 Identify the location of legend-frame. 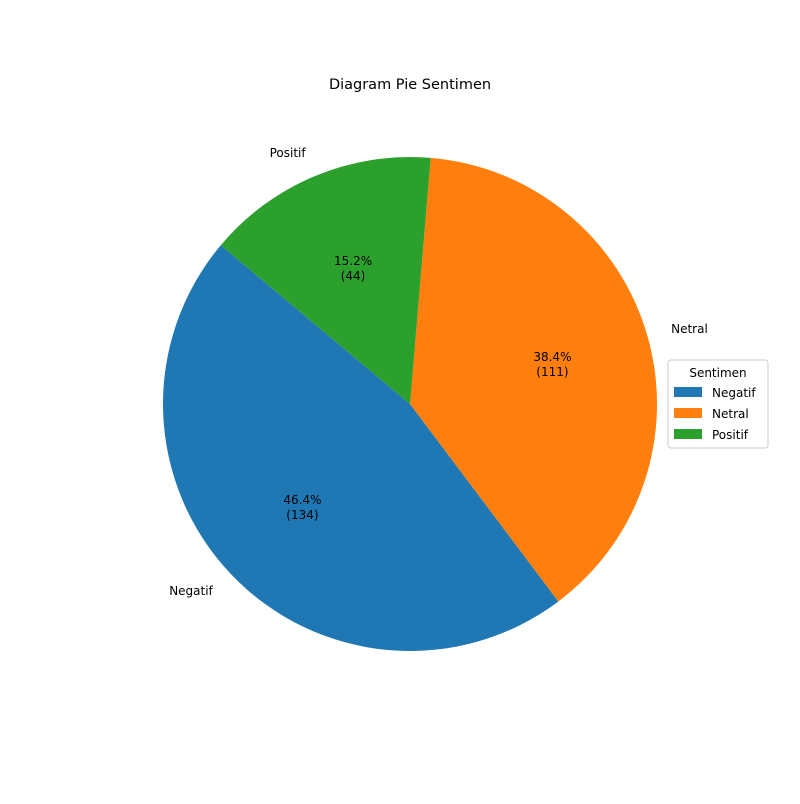
(718, 404).